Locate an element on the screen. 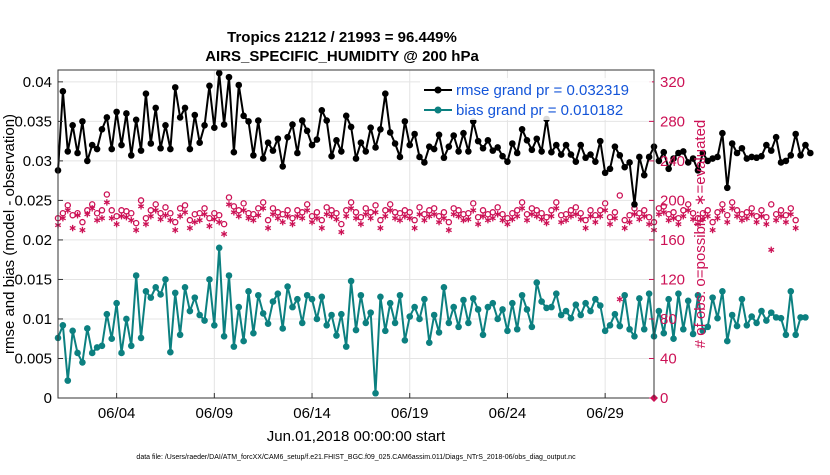  left-tick-label: 0 is located at coordinates (48, 398).